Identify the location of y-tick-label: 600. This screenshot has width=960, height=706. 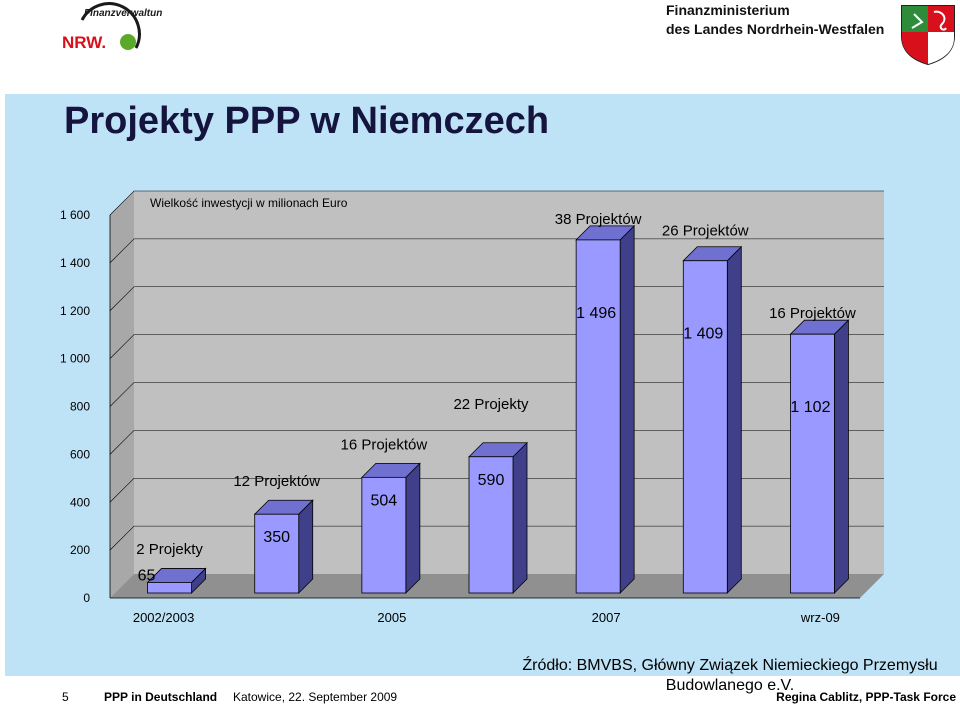
(80, 454).